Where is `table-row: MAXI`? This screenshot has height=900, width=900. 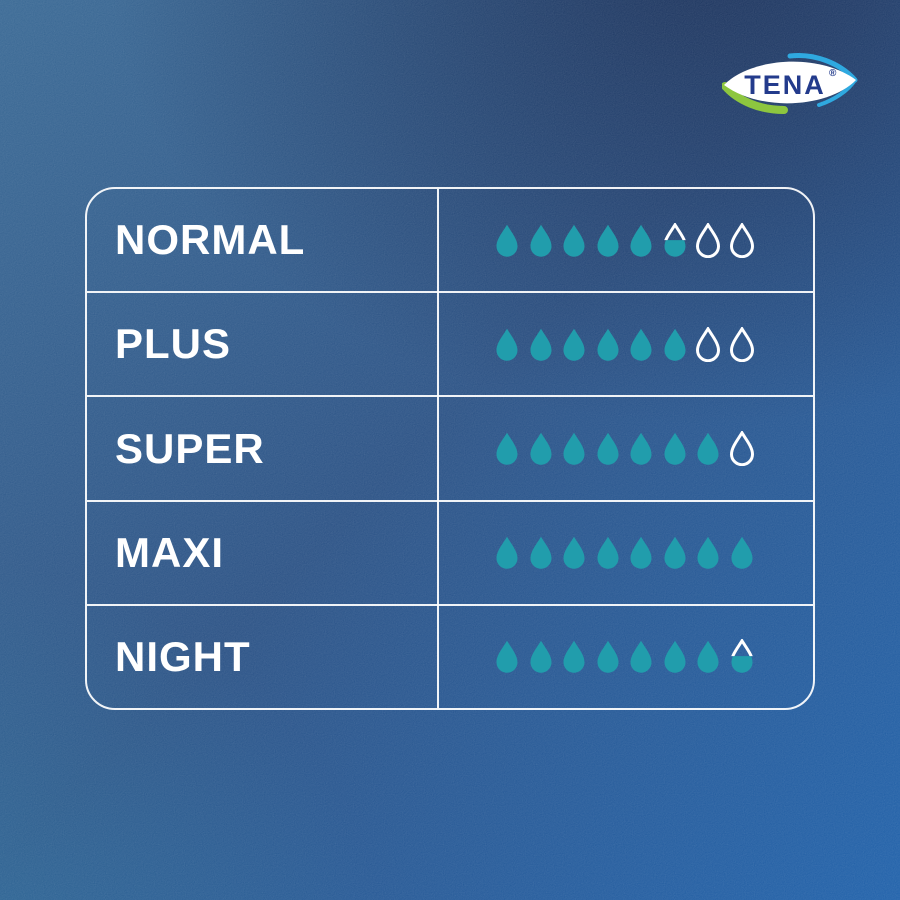 table-row: MAXI is located at coordinates (450, 554).